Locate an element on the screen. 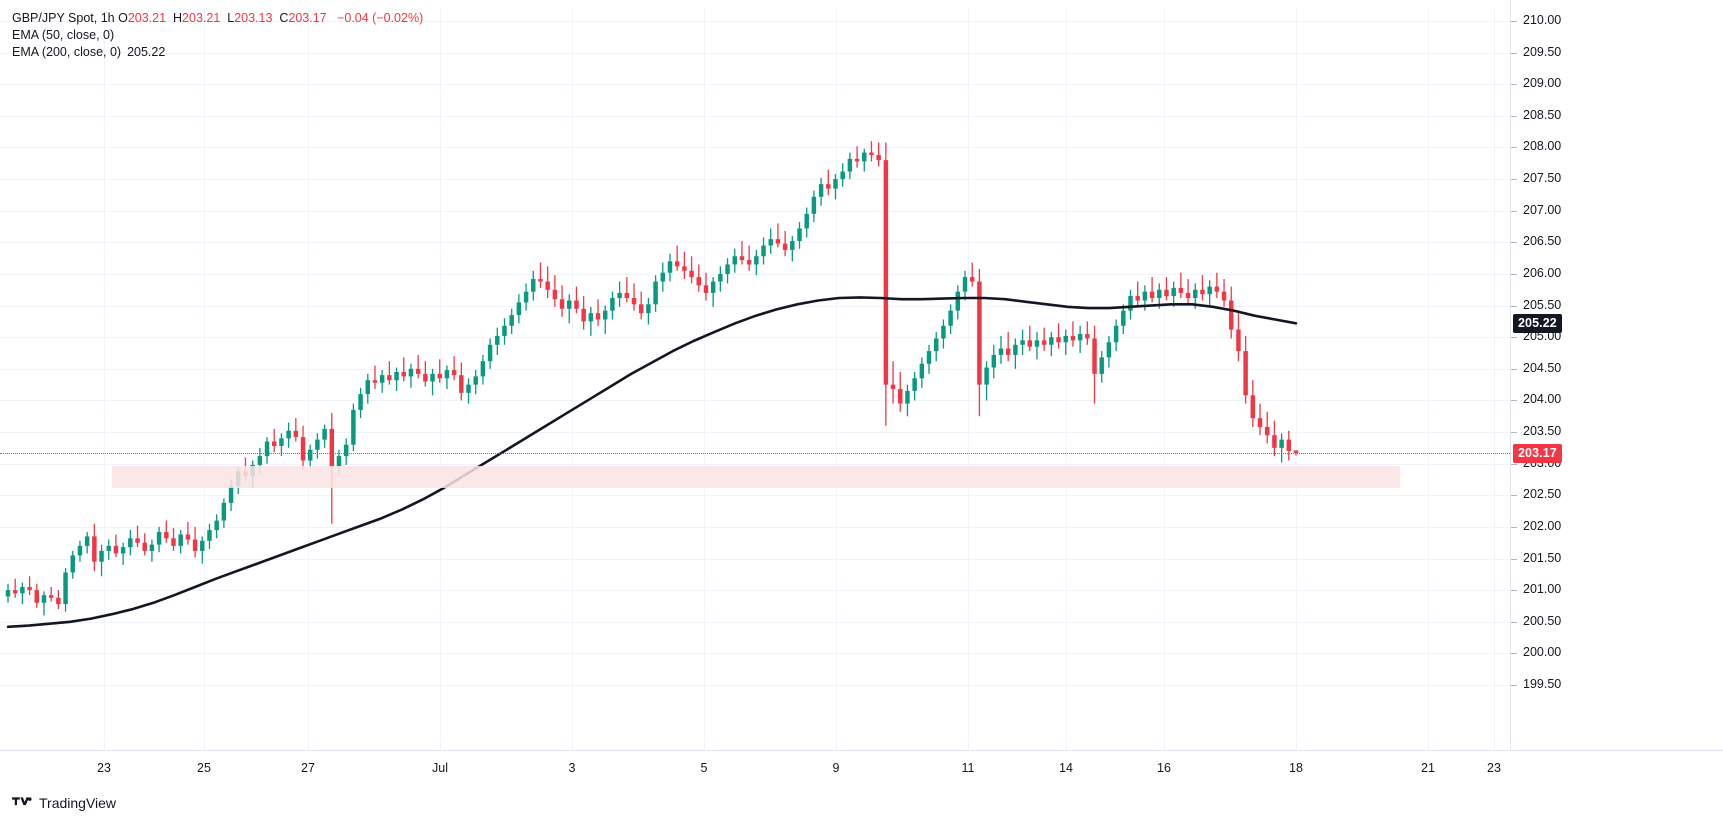 This screenshot has height=835, width=1723. time-tick-label: 16 is located at coordinates (1164, 768).